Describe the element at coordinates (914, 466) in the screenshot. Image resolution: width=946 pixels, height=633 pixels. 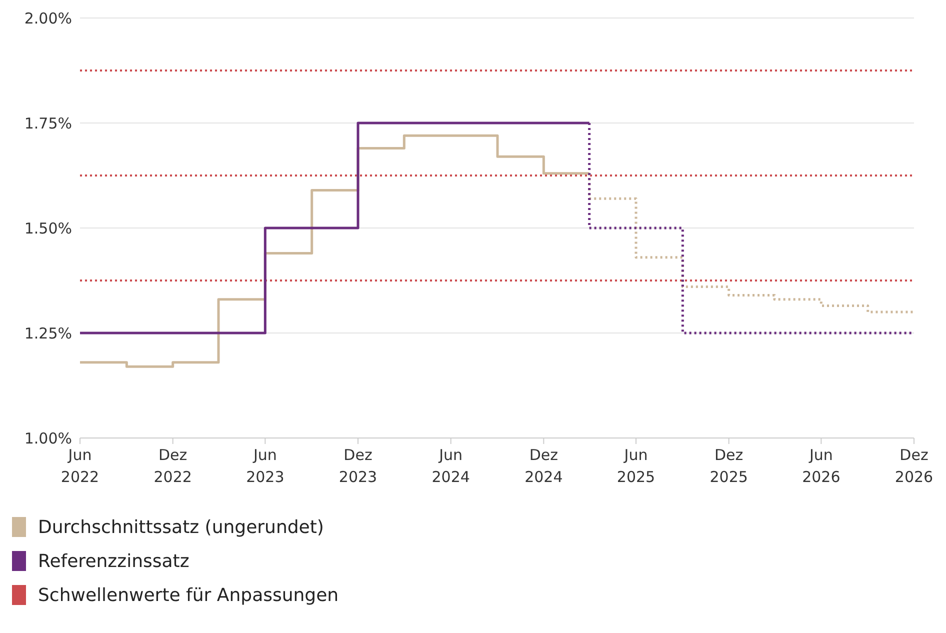
I see `x-tick-label: Dez 2026` at that location.